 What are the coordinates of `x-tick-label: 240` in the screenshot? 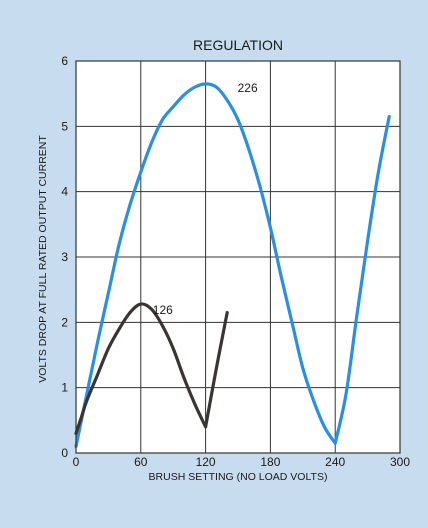 It's located at (335, 462).